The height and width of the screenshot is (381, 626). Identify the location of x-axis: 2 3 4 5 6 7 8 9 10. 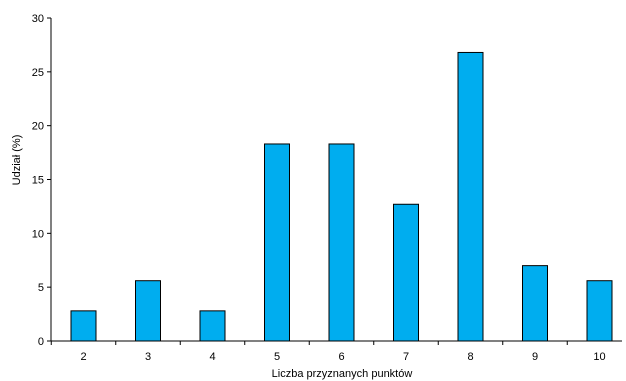
(336, 351).